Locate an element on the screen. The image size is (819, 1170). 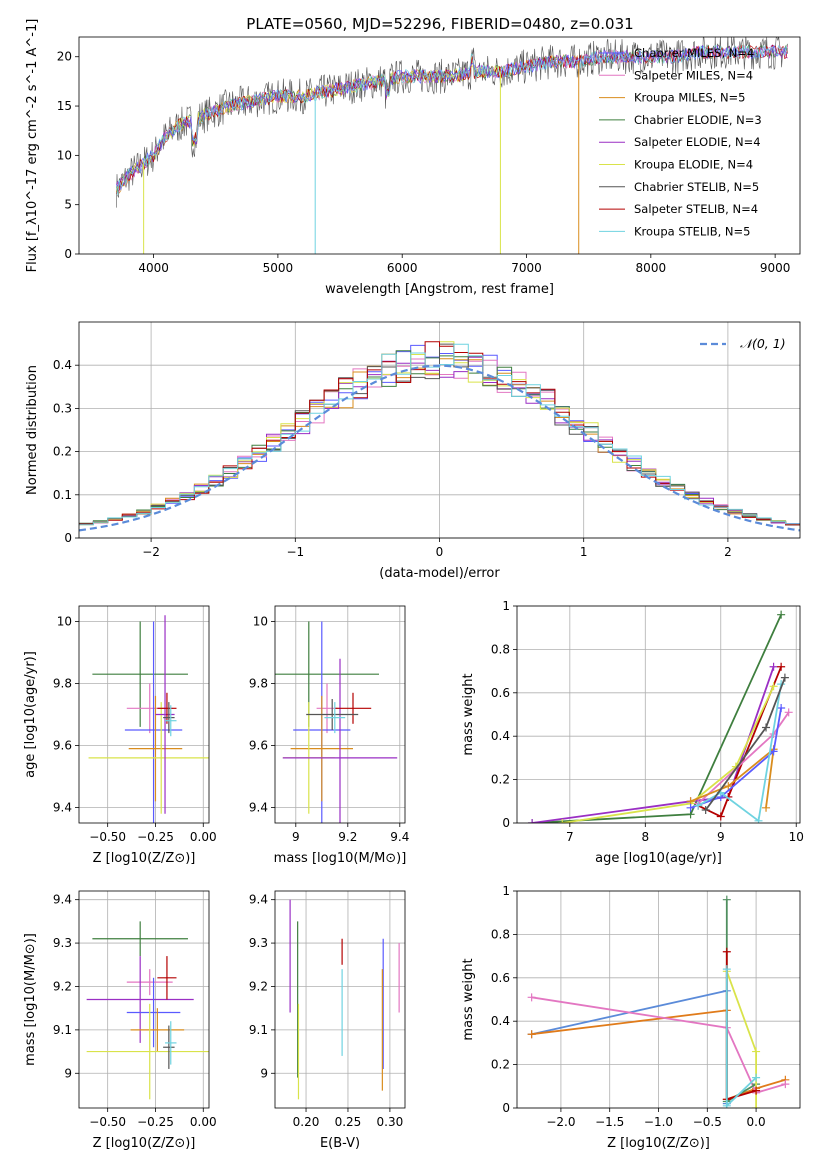
gaussian-curve is located at coordinates (439, 448).